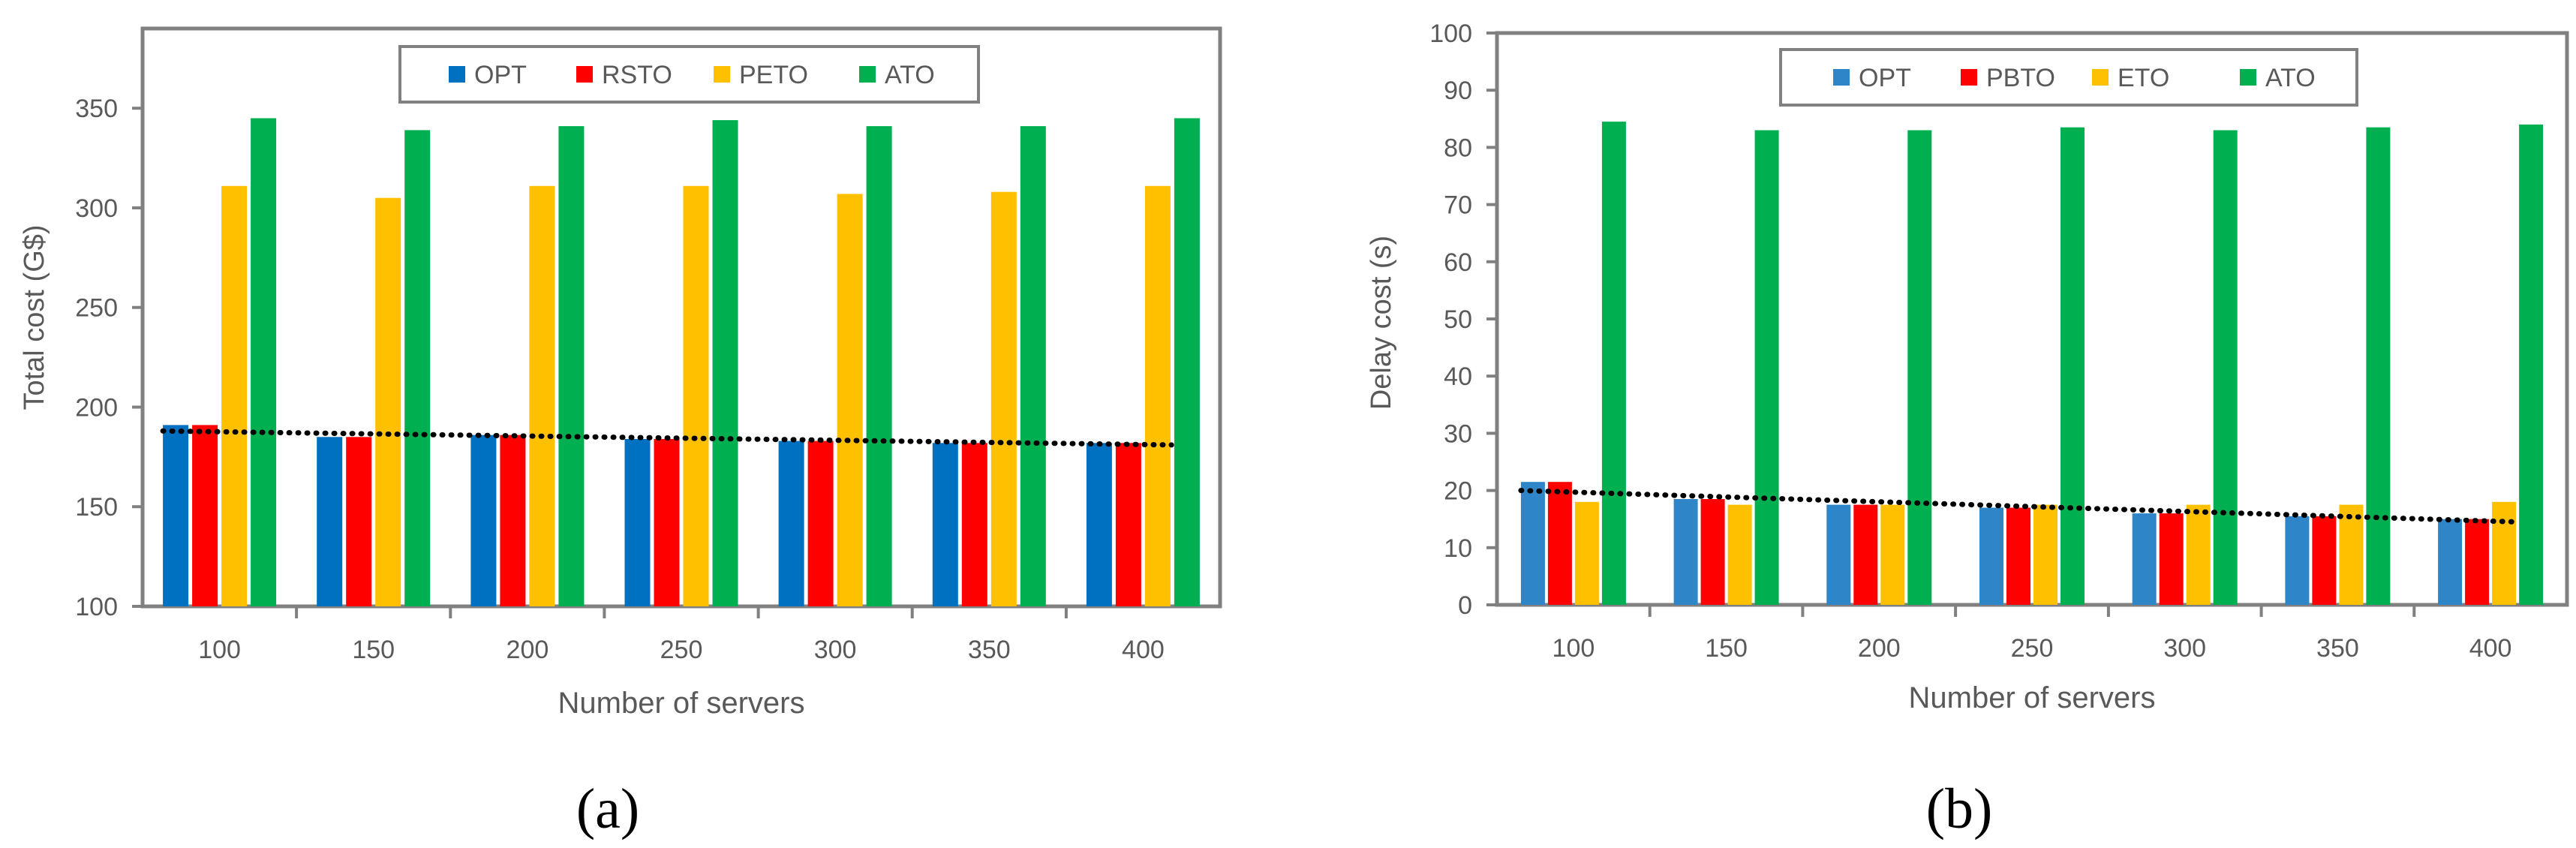  What do you see at coordinates (1458, 376) in the screenshot?
I see `y-tick-label-40: 40` at bounding box center [1458, 376].